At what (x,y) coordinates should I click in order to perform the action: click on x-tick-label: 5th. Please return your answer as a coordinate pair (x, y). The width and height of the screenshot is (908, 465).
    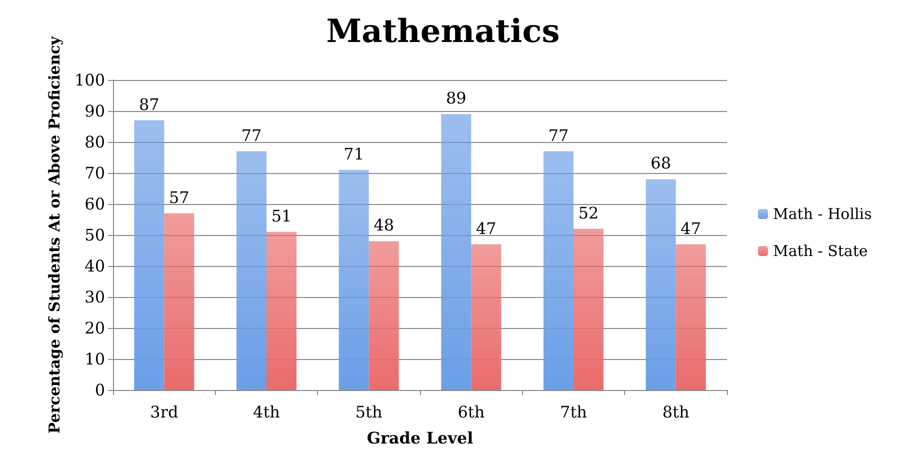
    Looking at the image, I should click on (368, 412).